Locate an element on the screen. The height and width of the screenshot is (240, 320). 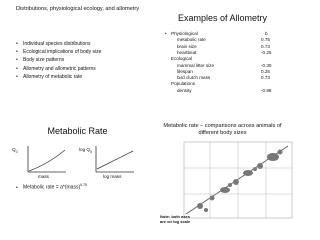
note-line: are on log scale is located at coordinates (175, 221).